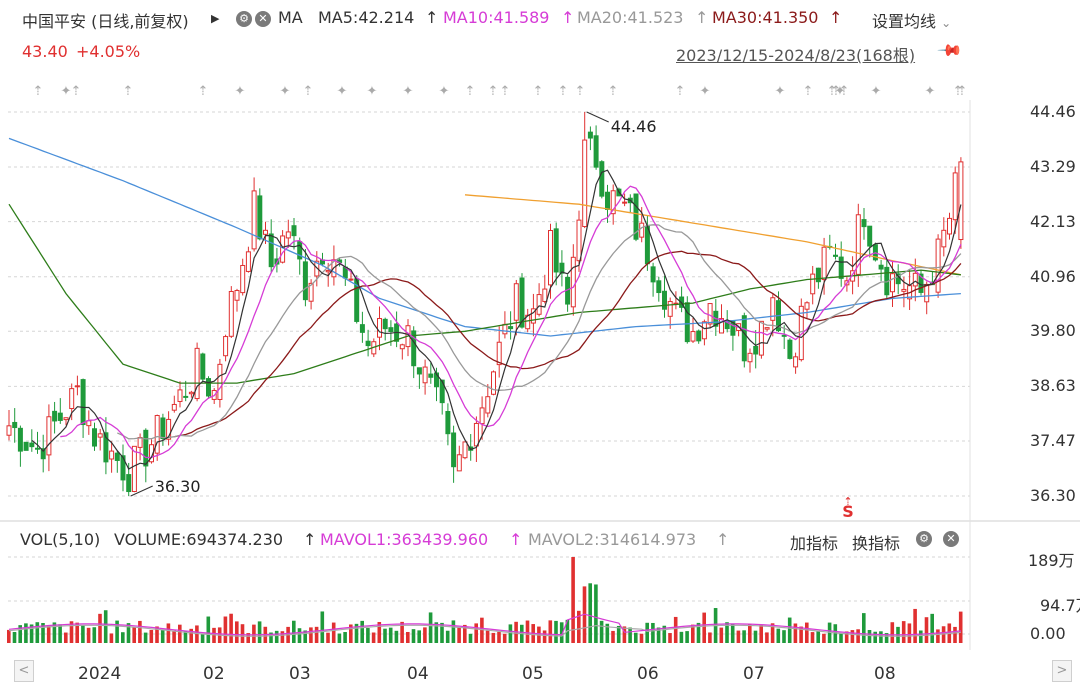 The height and width of the screenshot is (690, 1080). What do you see at coordinates (876, 543) in the screenshot?
I see `switch-indicator-button: 换指标` at bounding box center [876, 543].